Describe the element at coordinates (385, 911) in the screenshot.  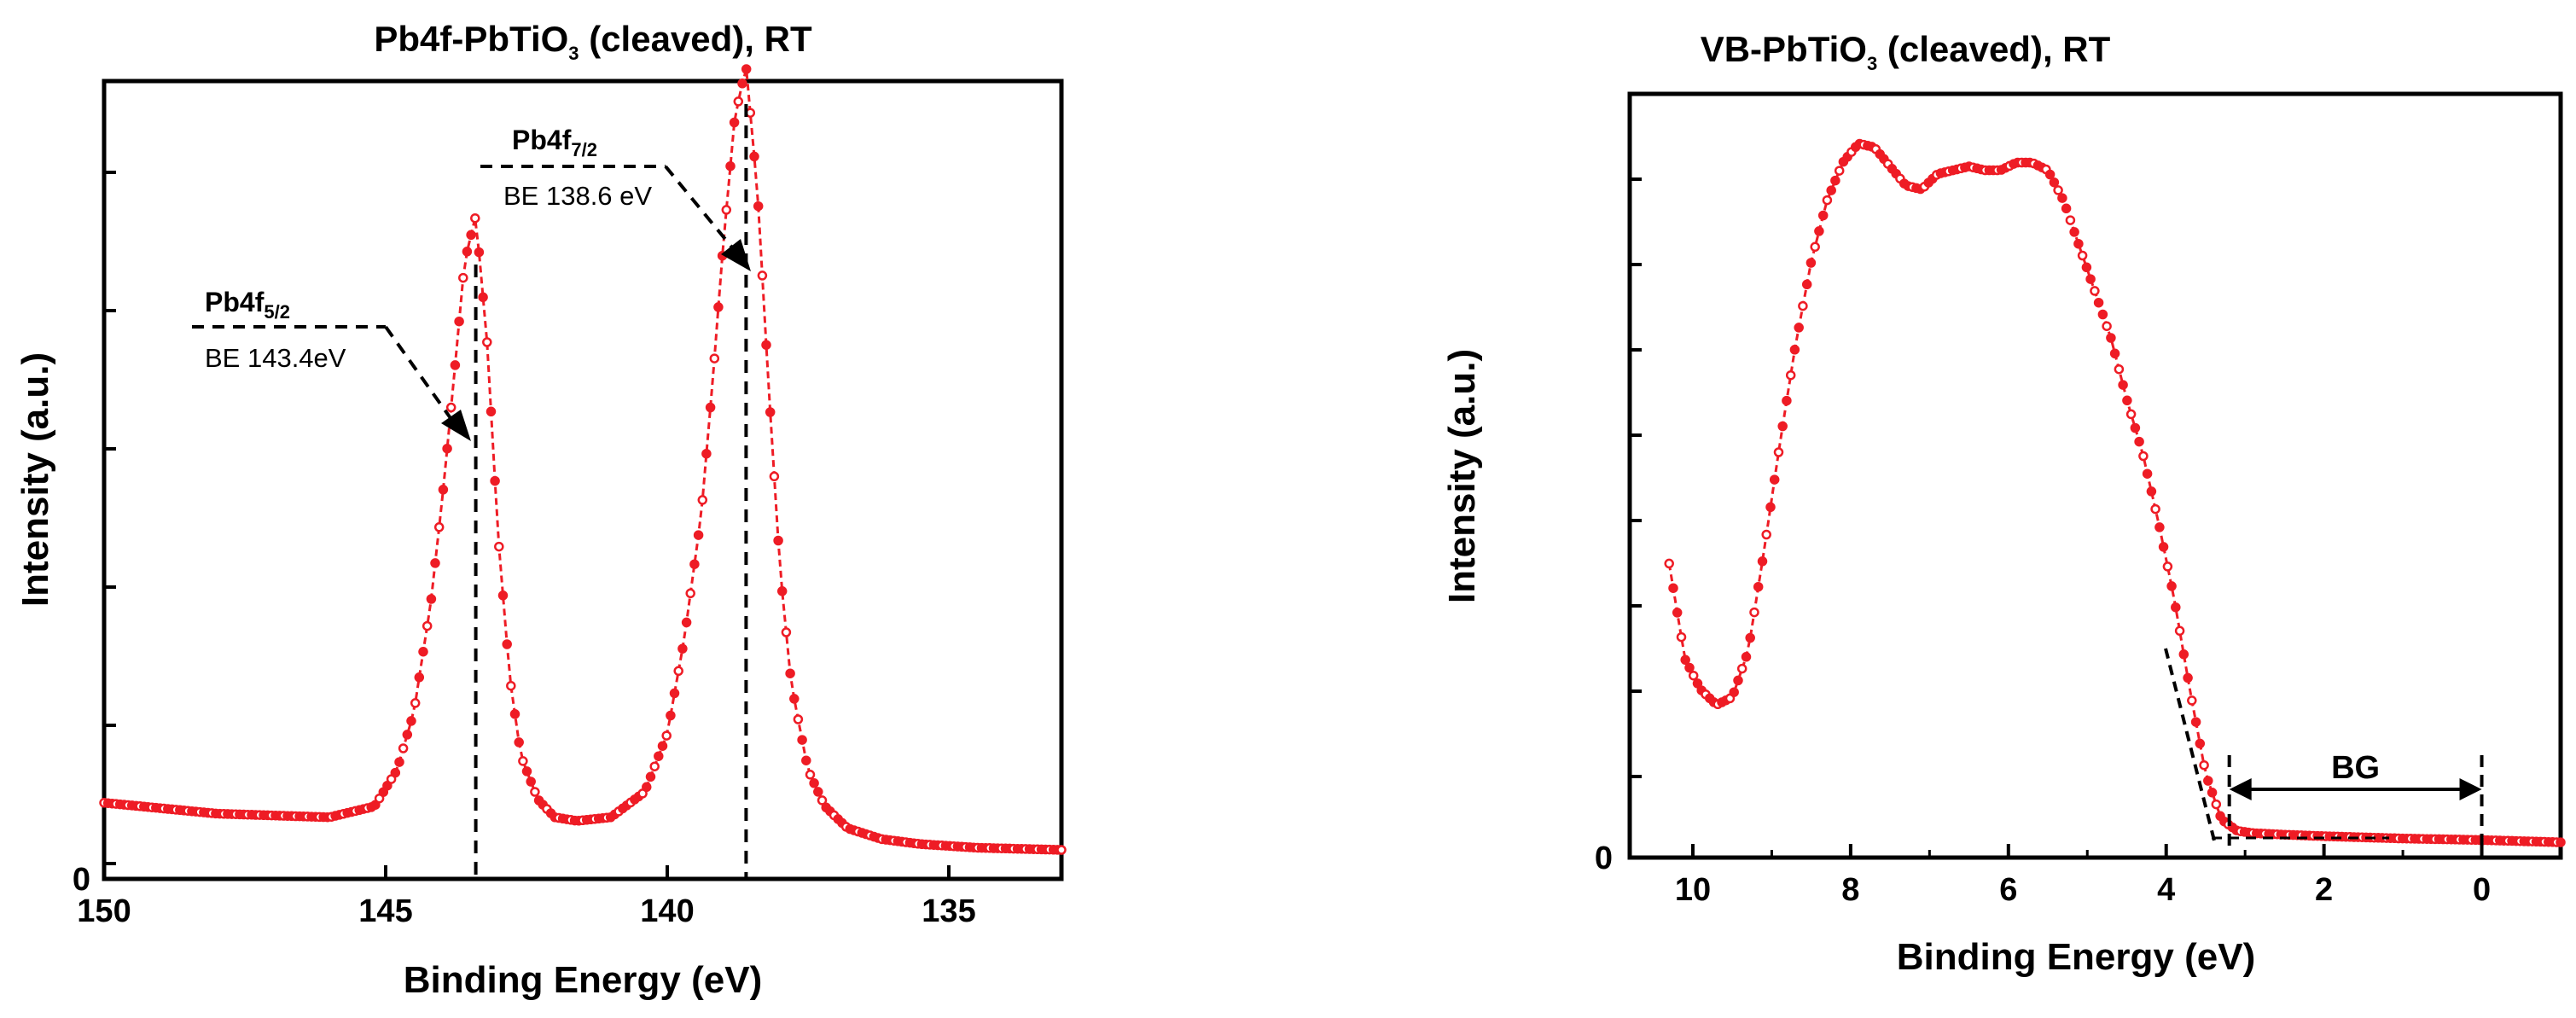
I see `pb4f-x-tick-label: 145` at that location.